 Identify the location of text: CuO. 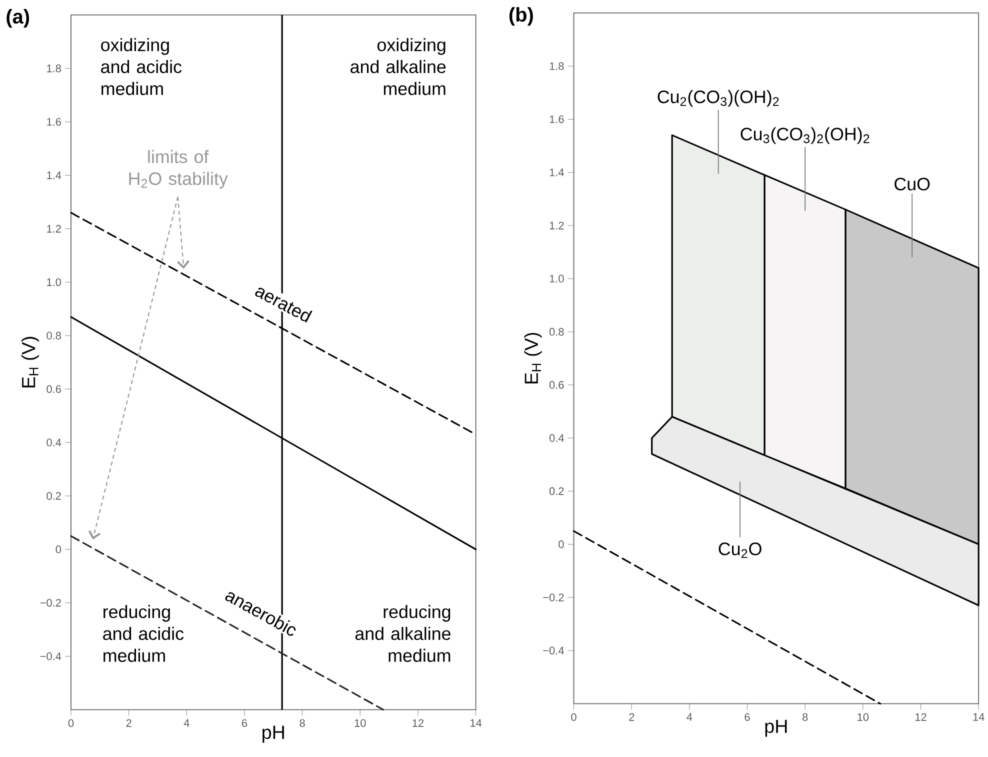
(912, 184).